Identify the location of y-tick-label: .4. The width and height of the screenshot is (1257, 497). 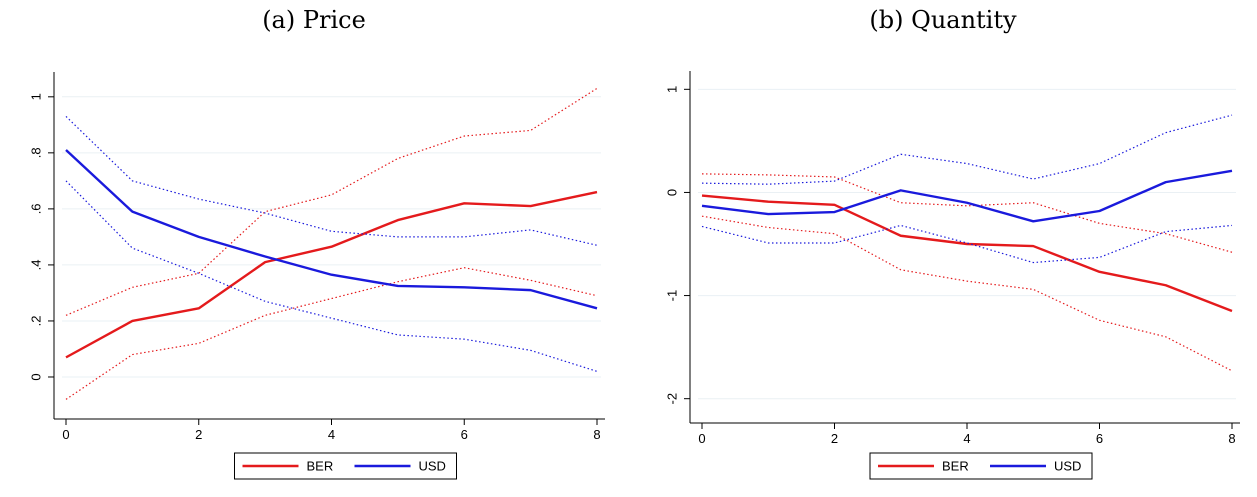
(36, 264).